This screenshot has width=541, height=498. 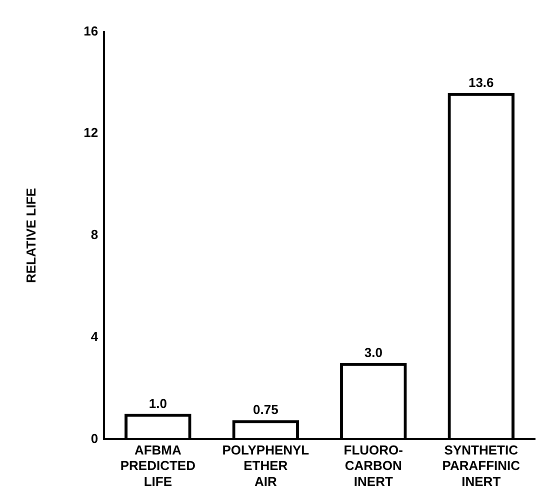 What do you see at coordinates (157, 403) in the screenshot?
I see `data-label: 1.0` at bounding box center [157, 403].